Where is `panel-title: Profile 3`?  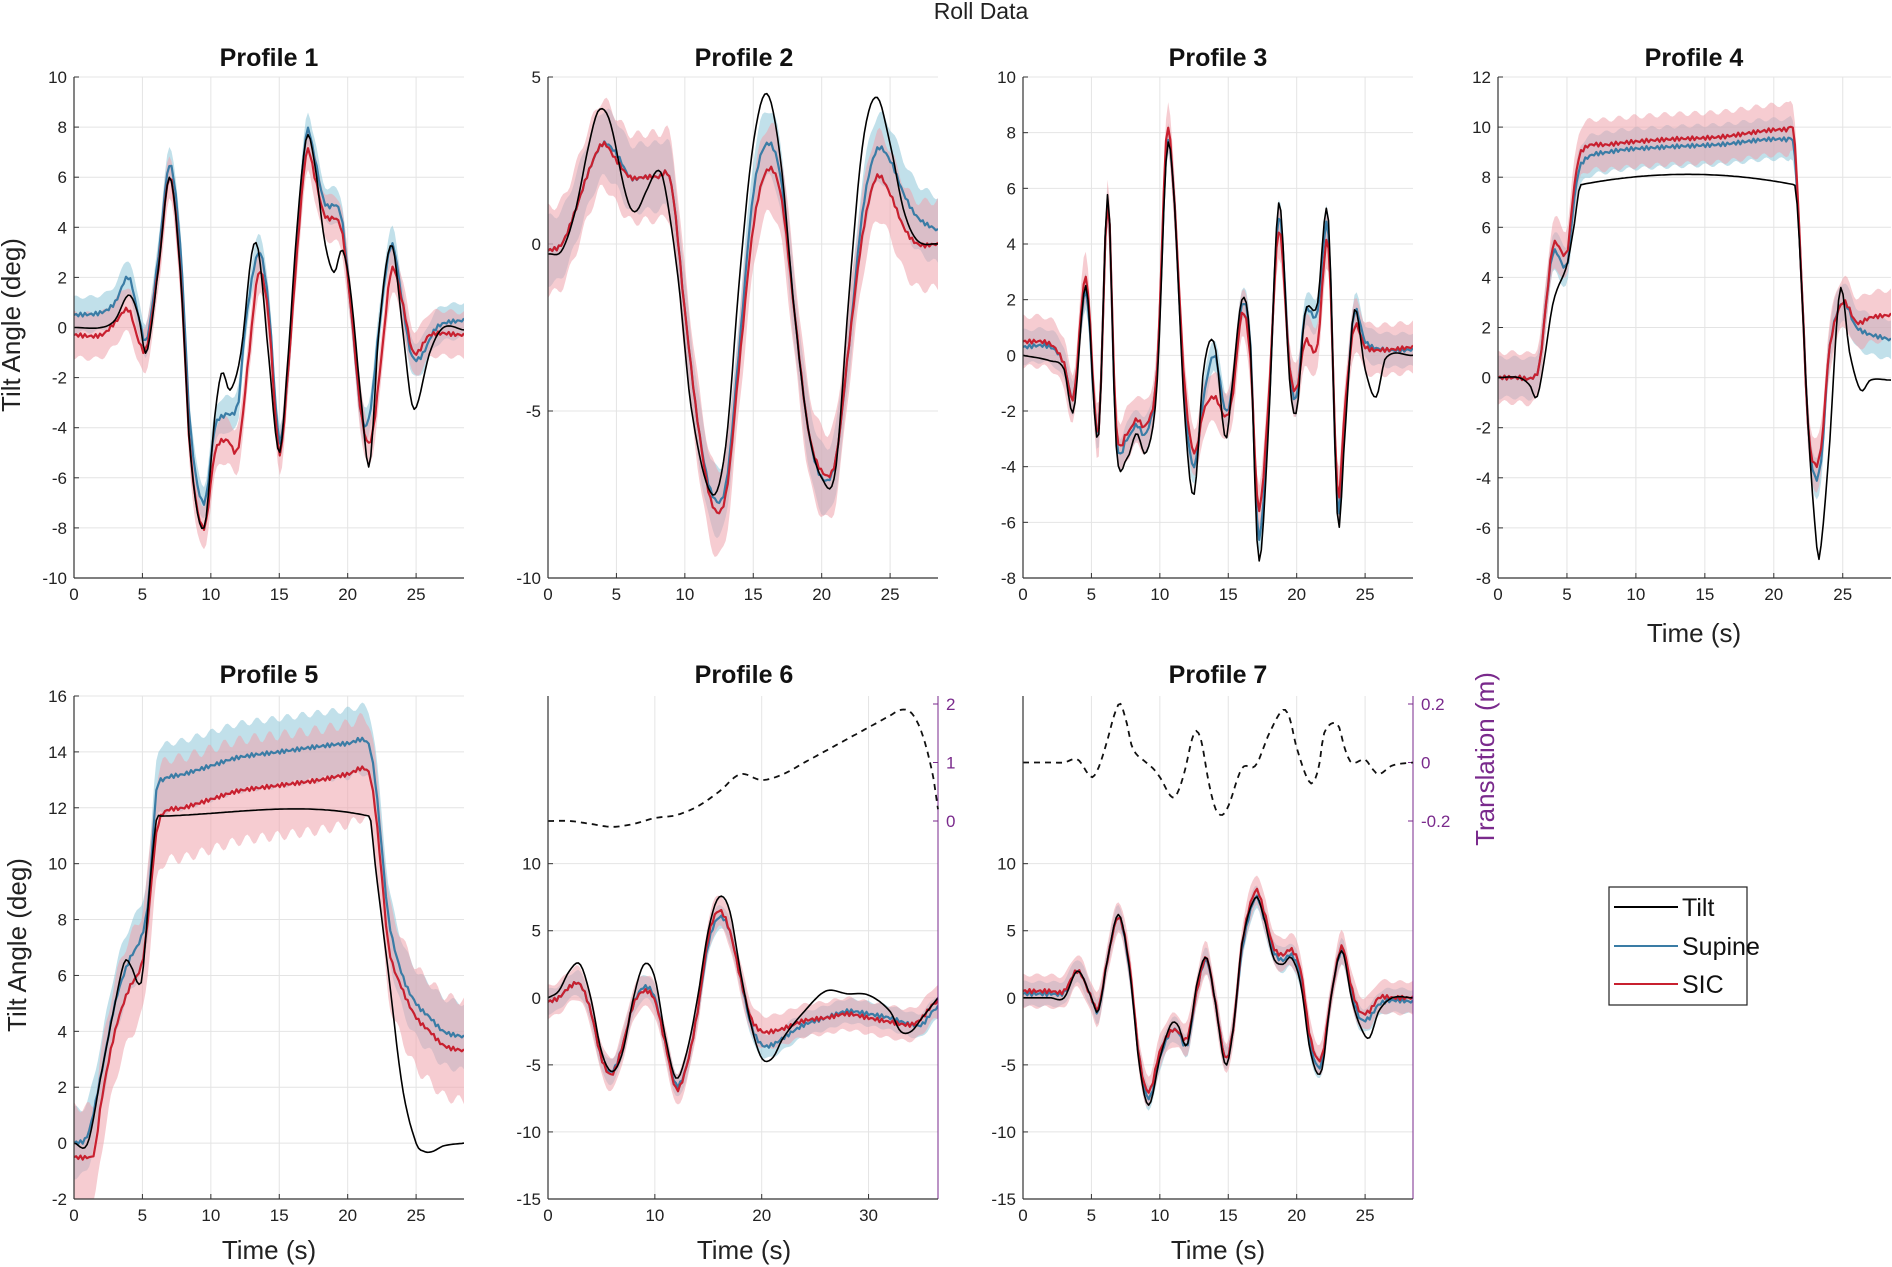 panel-title: Profile 3 is located at coordinates (1218, 58).